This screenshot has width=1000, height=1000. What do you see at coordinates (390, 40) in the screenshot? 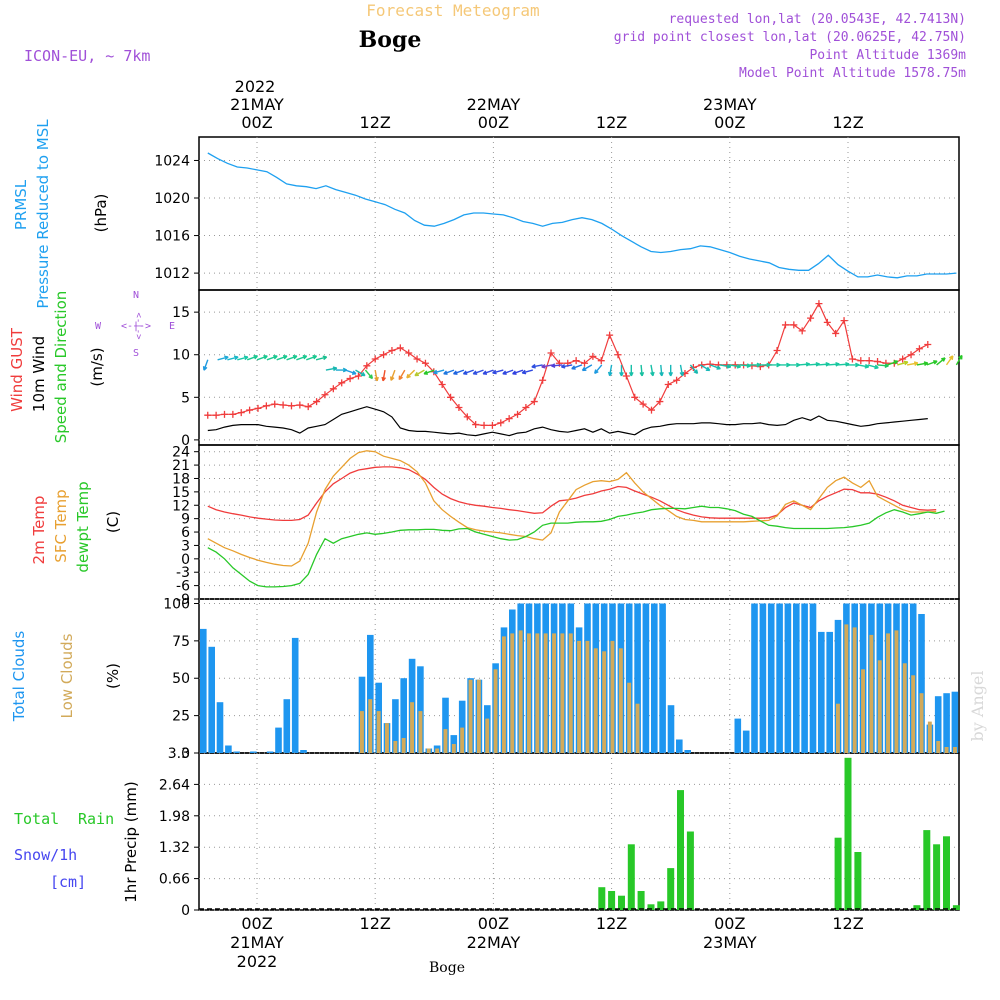
I see `location-title: Boge` at bounding box center [390, 40].